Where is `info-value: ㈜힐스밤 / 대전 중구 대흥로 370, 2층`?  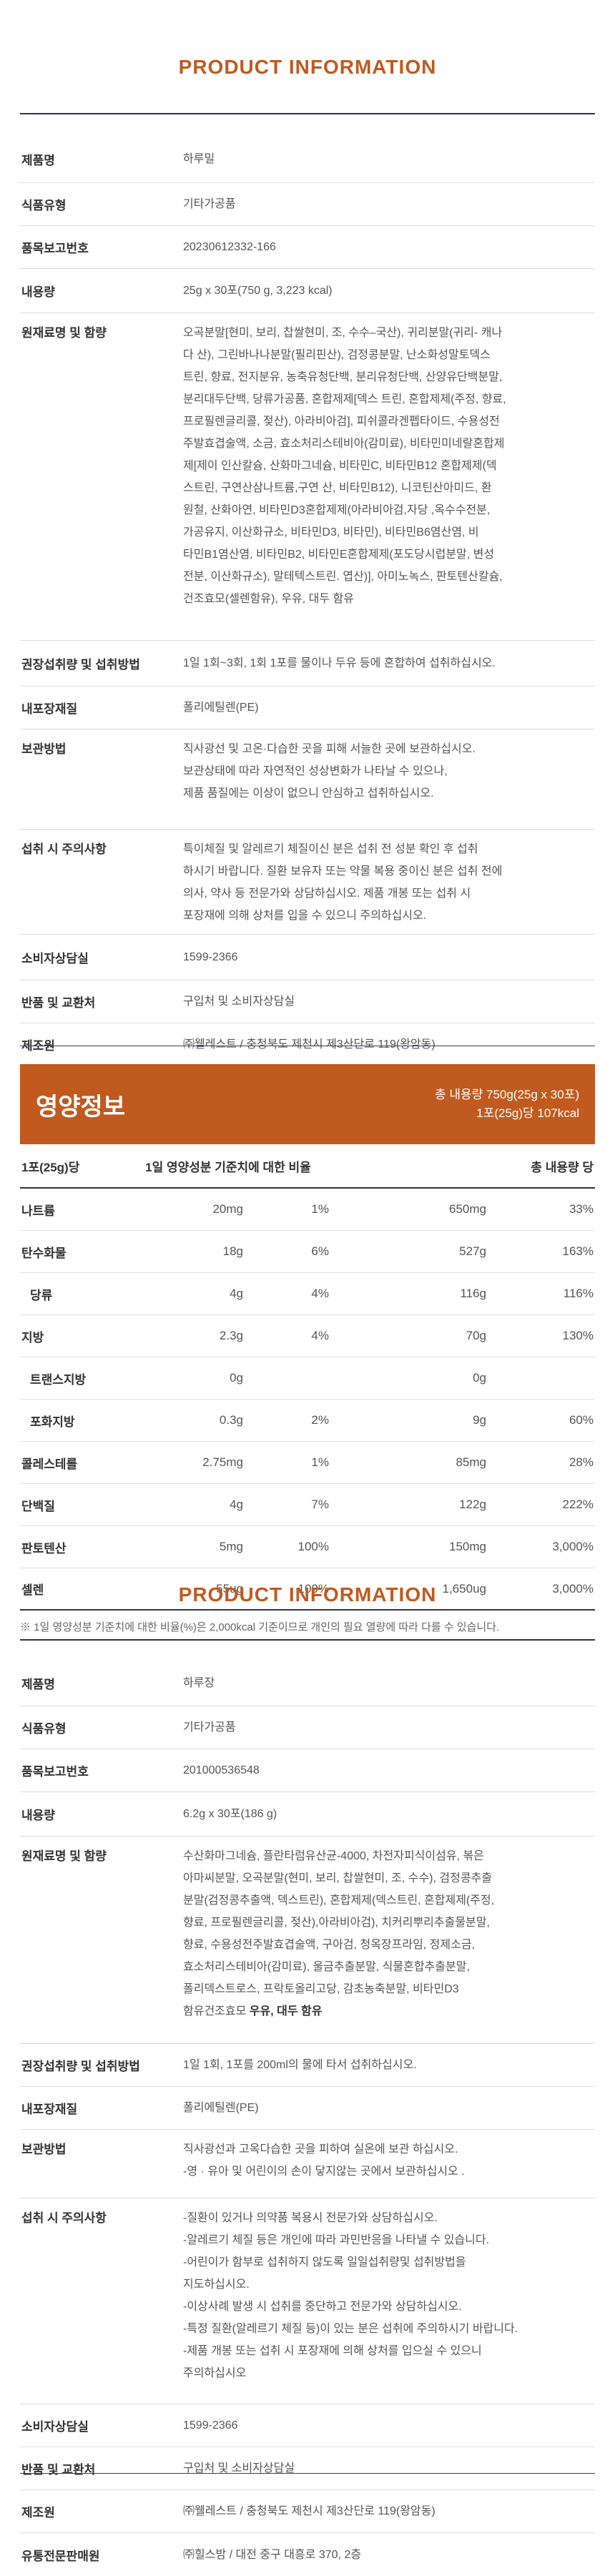
info-value: ㈜힐스밤 / 대전 중구 대흥로 370, 2층 is located at coordinates (389, 2555).